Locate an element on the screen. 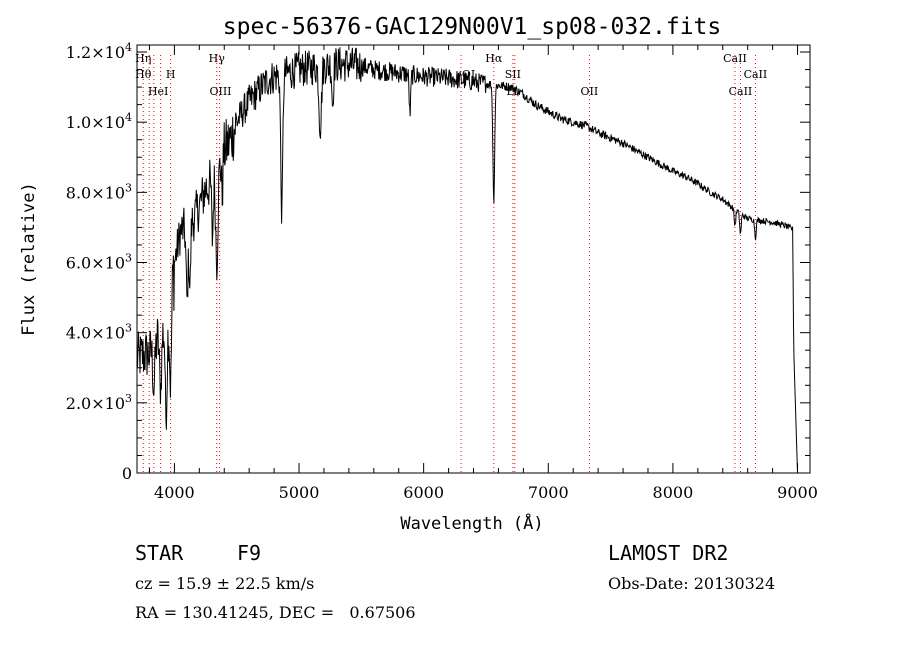 This screenshot has height=650, width=900. line-label: HeI is located at coordinates (158, 91).